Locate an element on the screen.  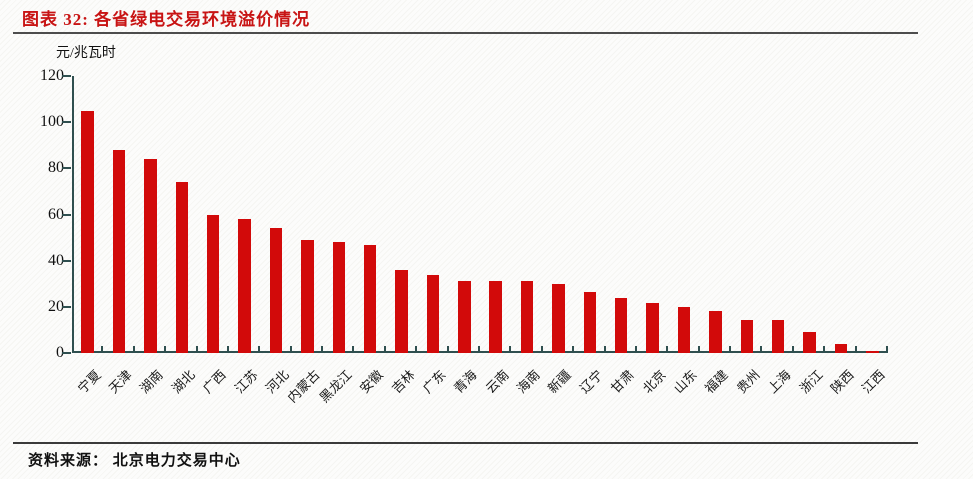
x-axis-category-label: 广西 is located at coordinates (214, 382).